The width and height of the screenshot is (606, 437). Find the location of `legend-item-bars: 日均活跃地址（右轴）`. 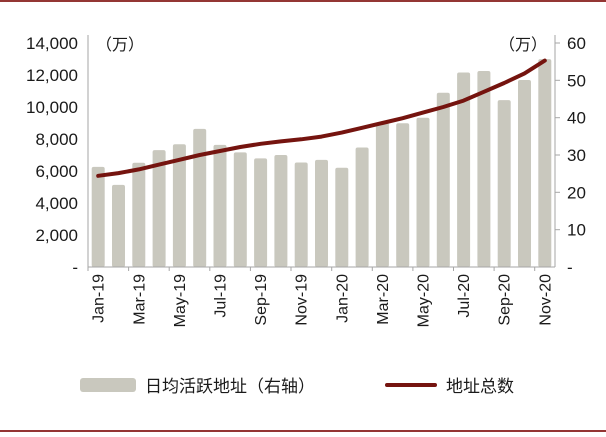

legend-item-bars: 日均活跃地址（右轴） is located at coordinates (197, 384).